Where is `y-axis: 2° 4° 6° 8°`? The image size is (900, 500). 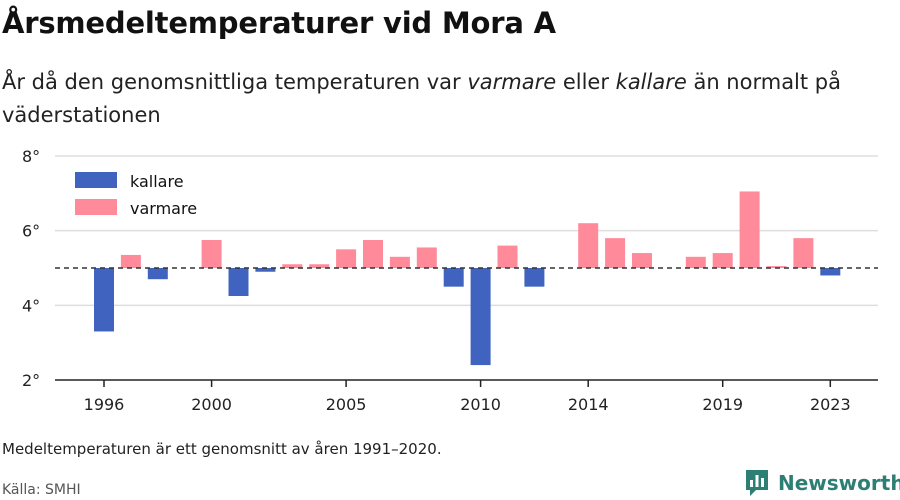
y-axis: 2° 4° 6° 8° is located at coordinates (31, 268).